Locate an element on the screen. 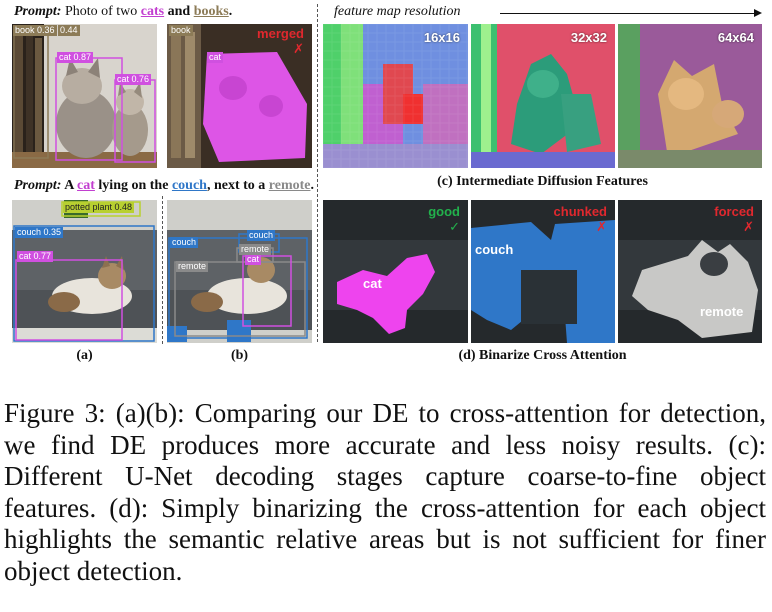 The image size is (772, 612). binarize-remote-image: forced ✗ remote is located at coordinates (690, 271).